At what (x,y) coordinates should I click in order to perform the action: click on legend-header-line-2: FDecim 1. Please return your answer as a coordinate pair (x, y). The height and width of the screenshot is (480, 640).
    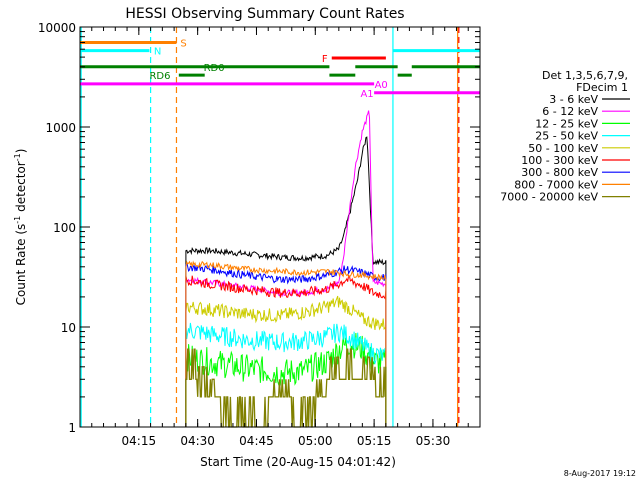
    Looking at the image, I should click on (602, 87).